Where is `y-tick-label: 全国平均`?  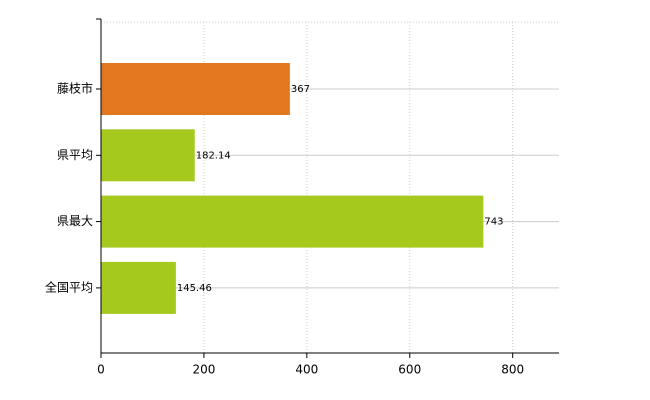
y-tick-label: 全国平均 is located at coordinates (69, 286).